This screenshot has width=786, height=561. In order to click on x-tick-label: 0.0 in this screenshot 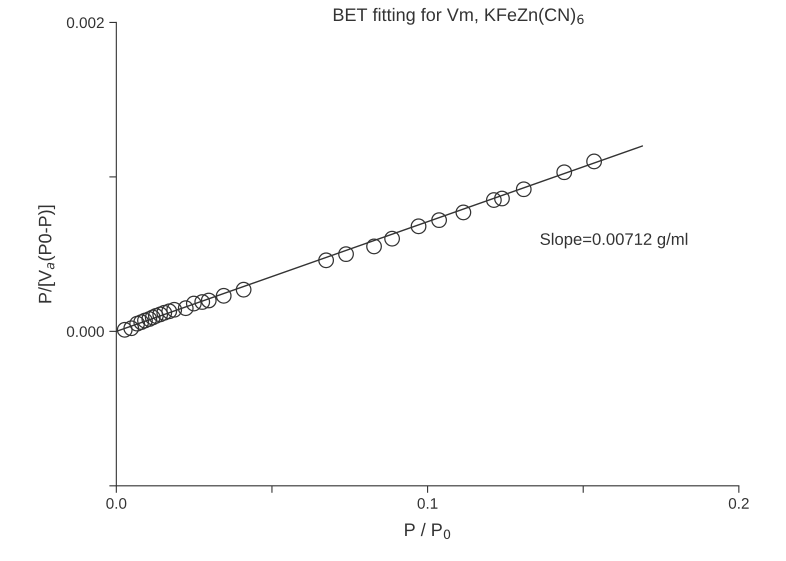, I will do `click(116, 503)`.